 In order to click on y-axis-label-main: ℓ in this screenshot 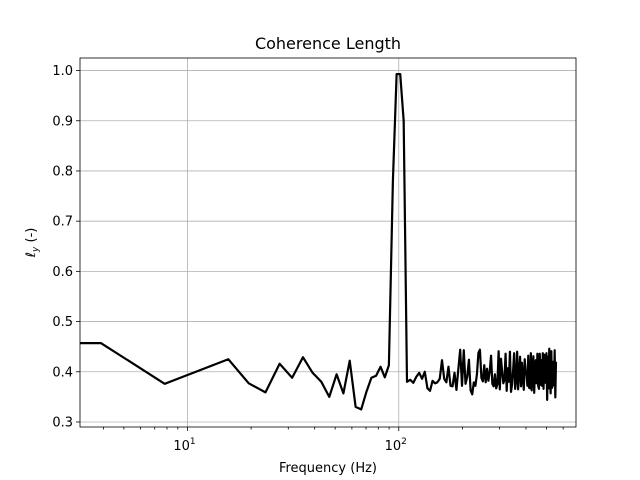, I will do `click(31, 255)`.